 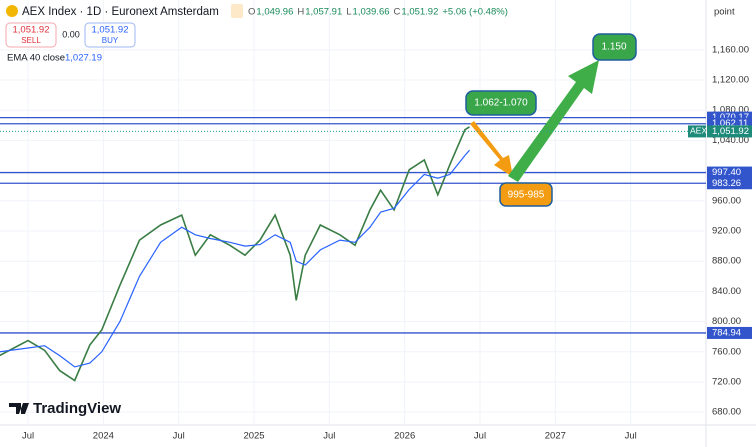 I want to click on ohlc-value: 1,039.66, so click(x=371, y=12).